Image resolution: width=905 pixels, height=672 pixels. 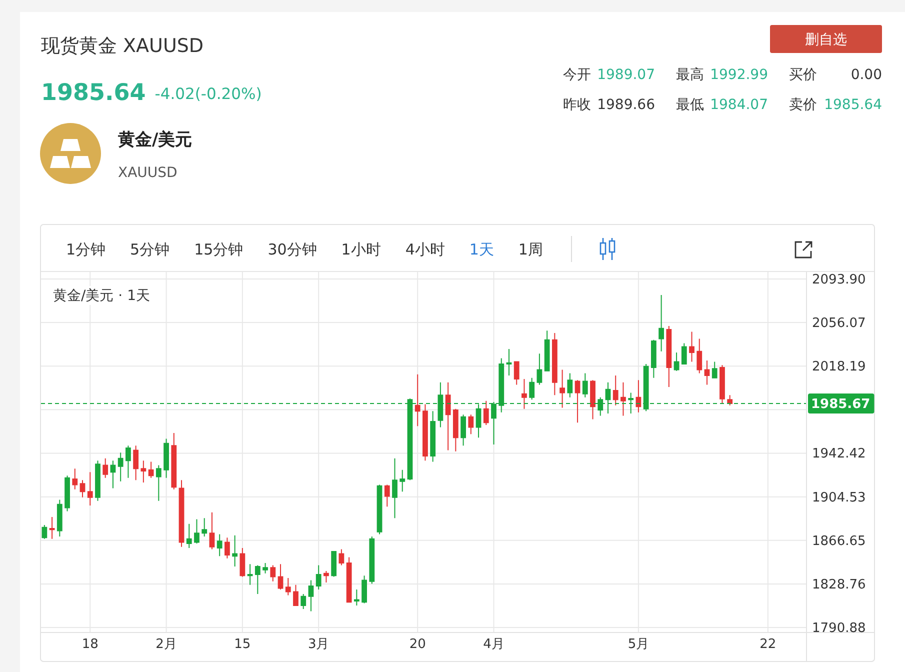 What do you see at coordinates (425, 249) in the screenshot?
I see `text: 4小时` at bounding box center [425, 249].